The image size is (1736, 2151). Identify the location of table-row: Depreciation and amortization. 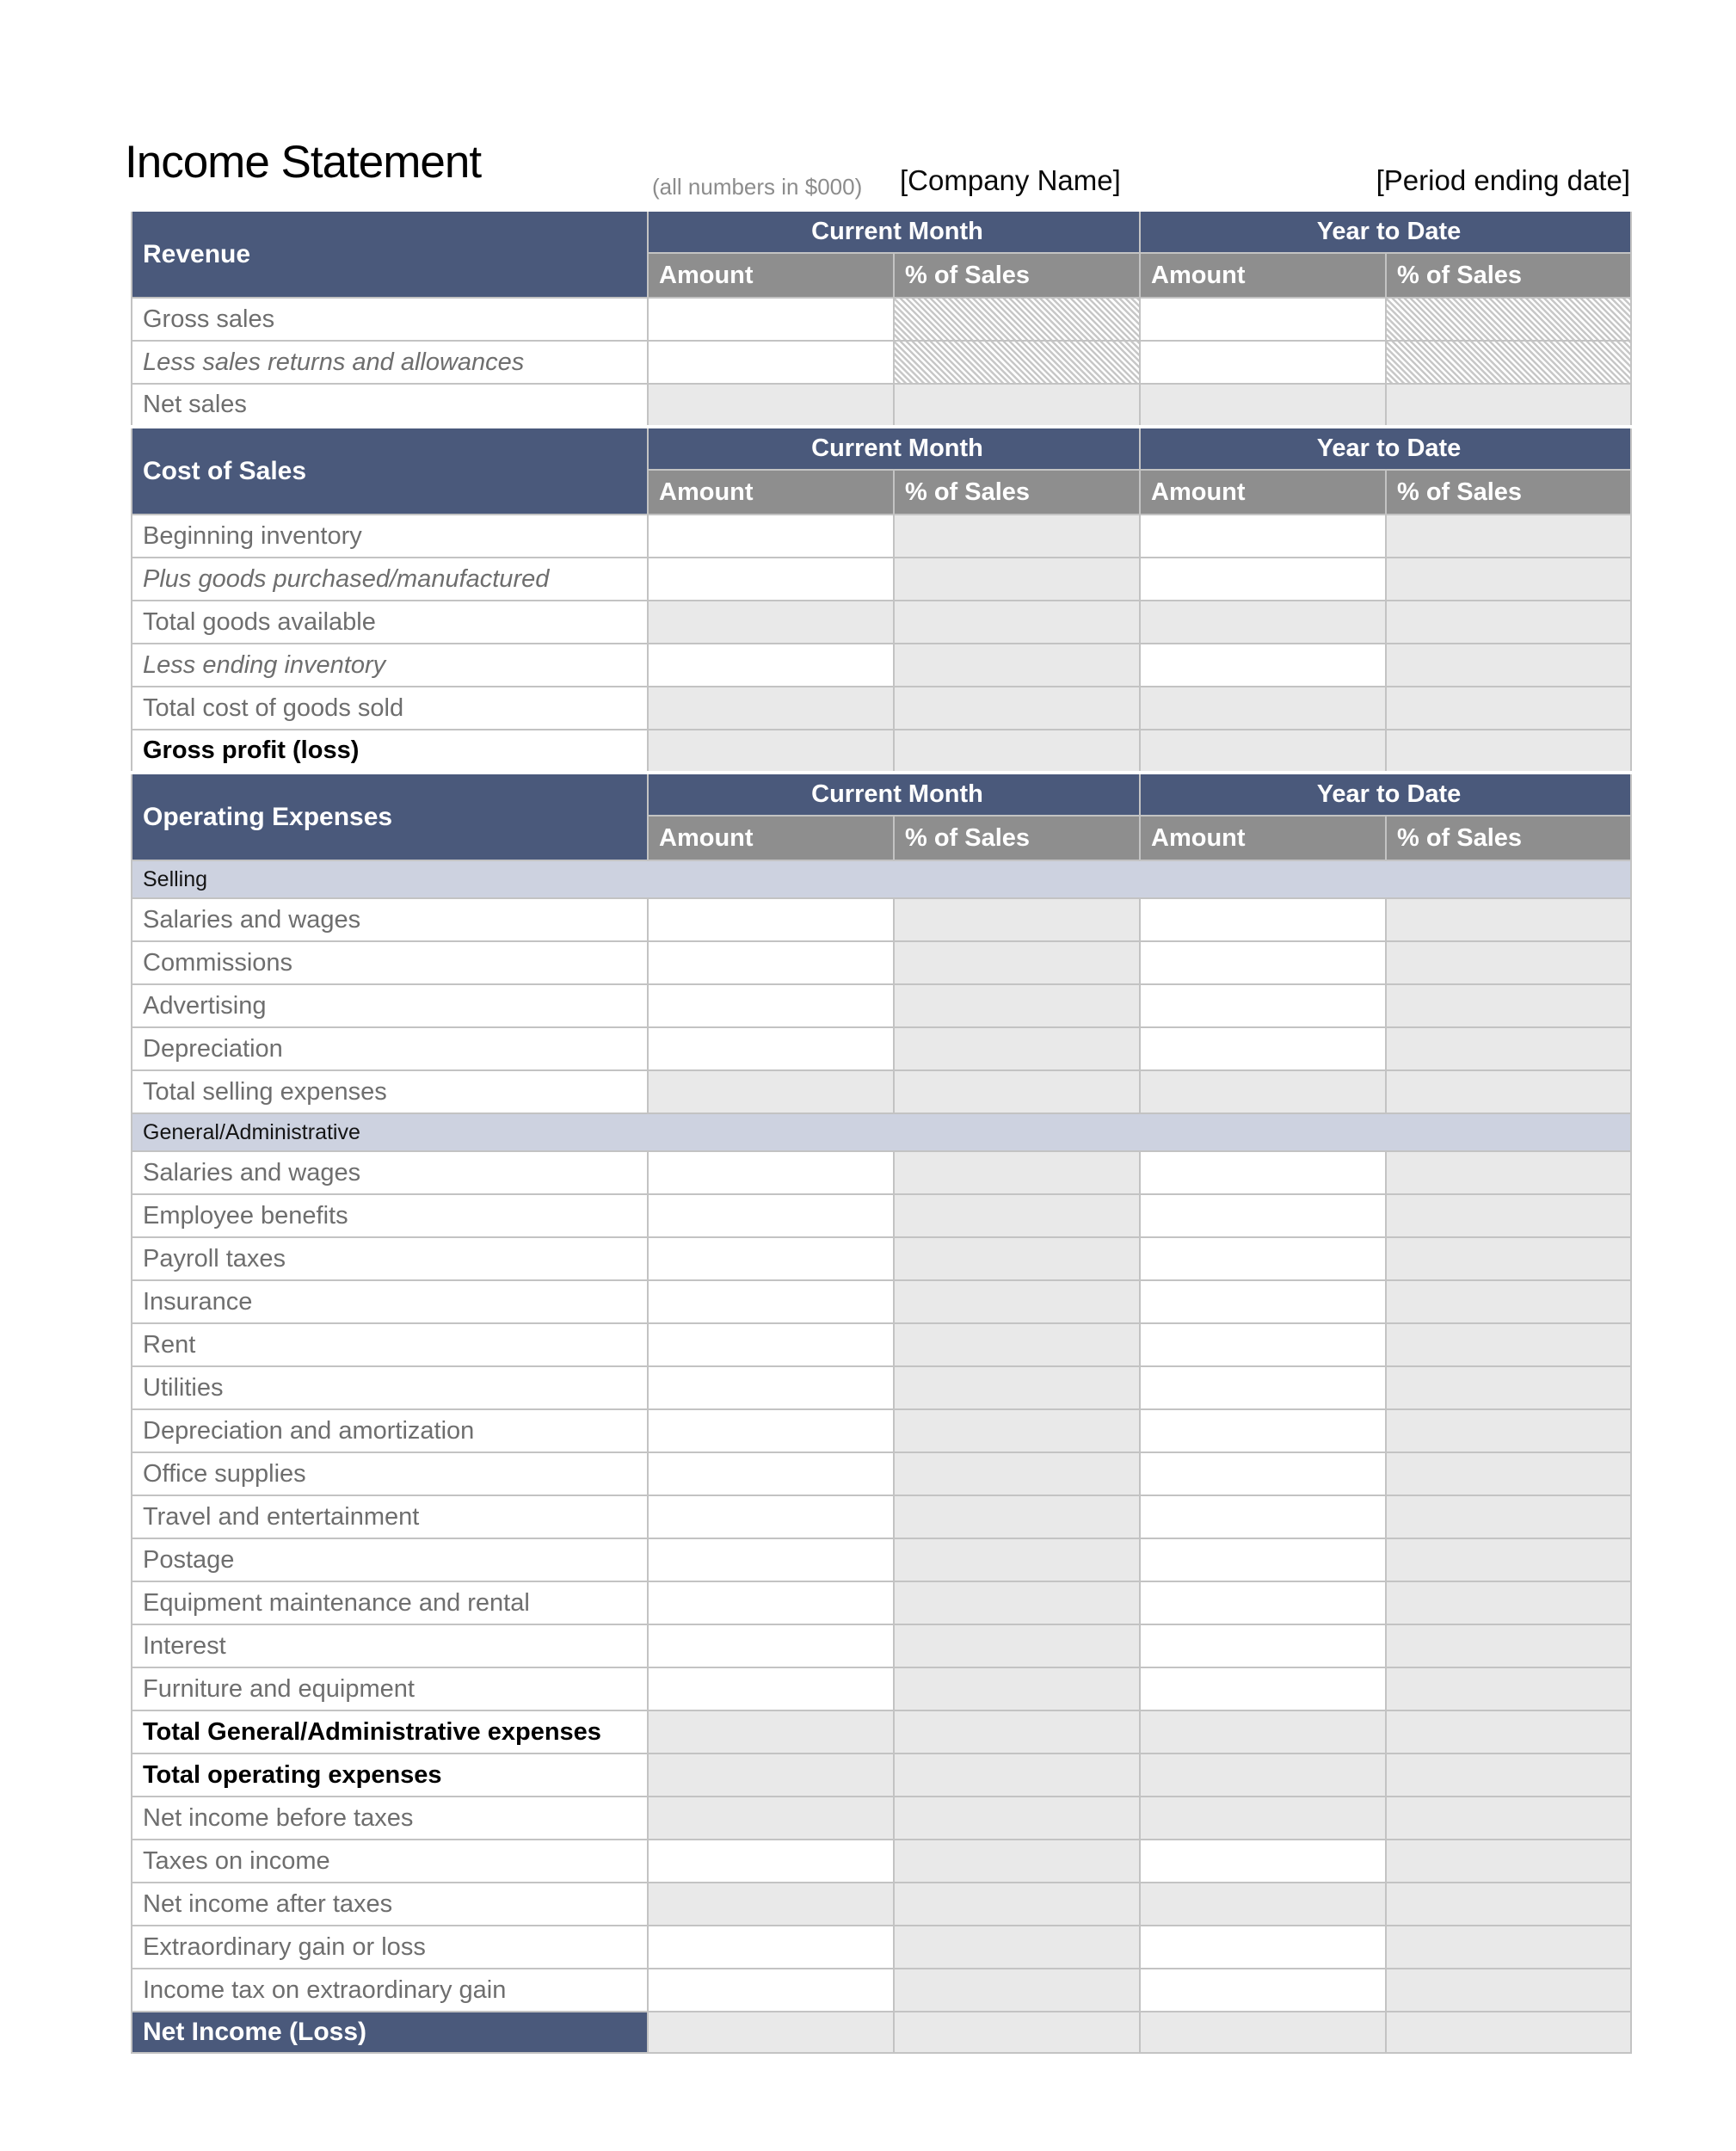
(882, 1430).